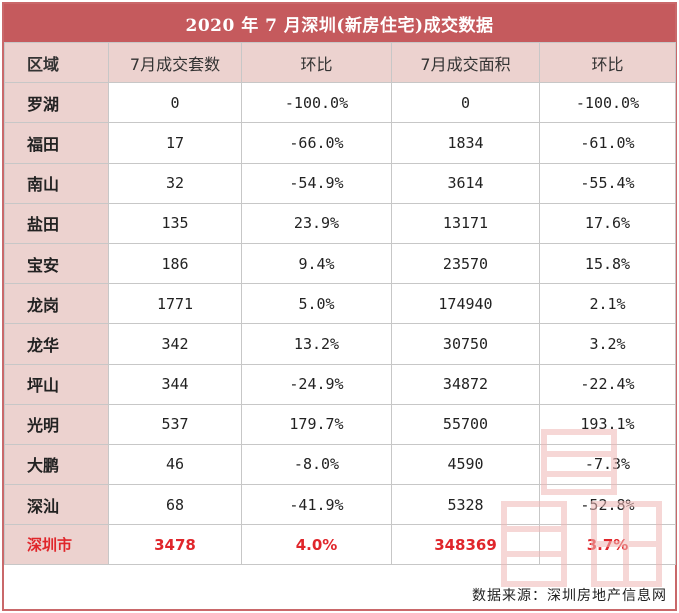 The image size is (679, 613). I want to click on table-row: 深汕 68 -41.9% 5328 -52.8%, so click(340, 505).